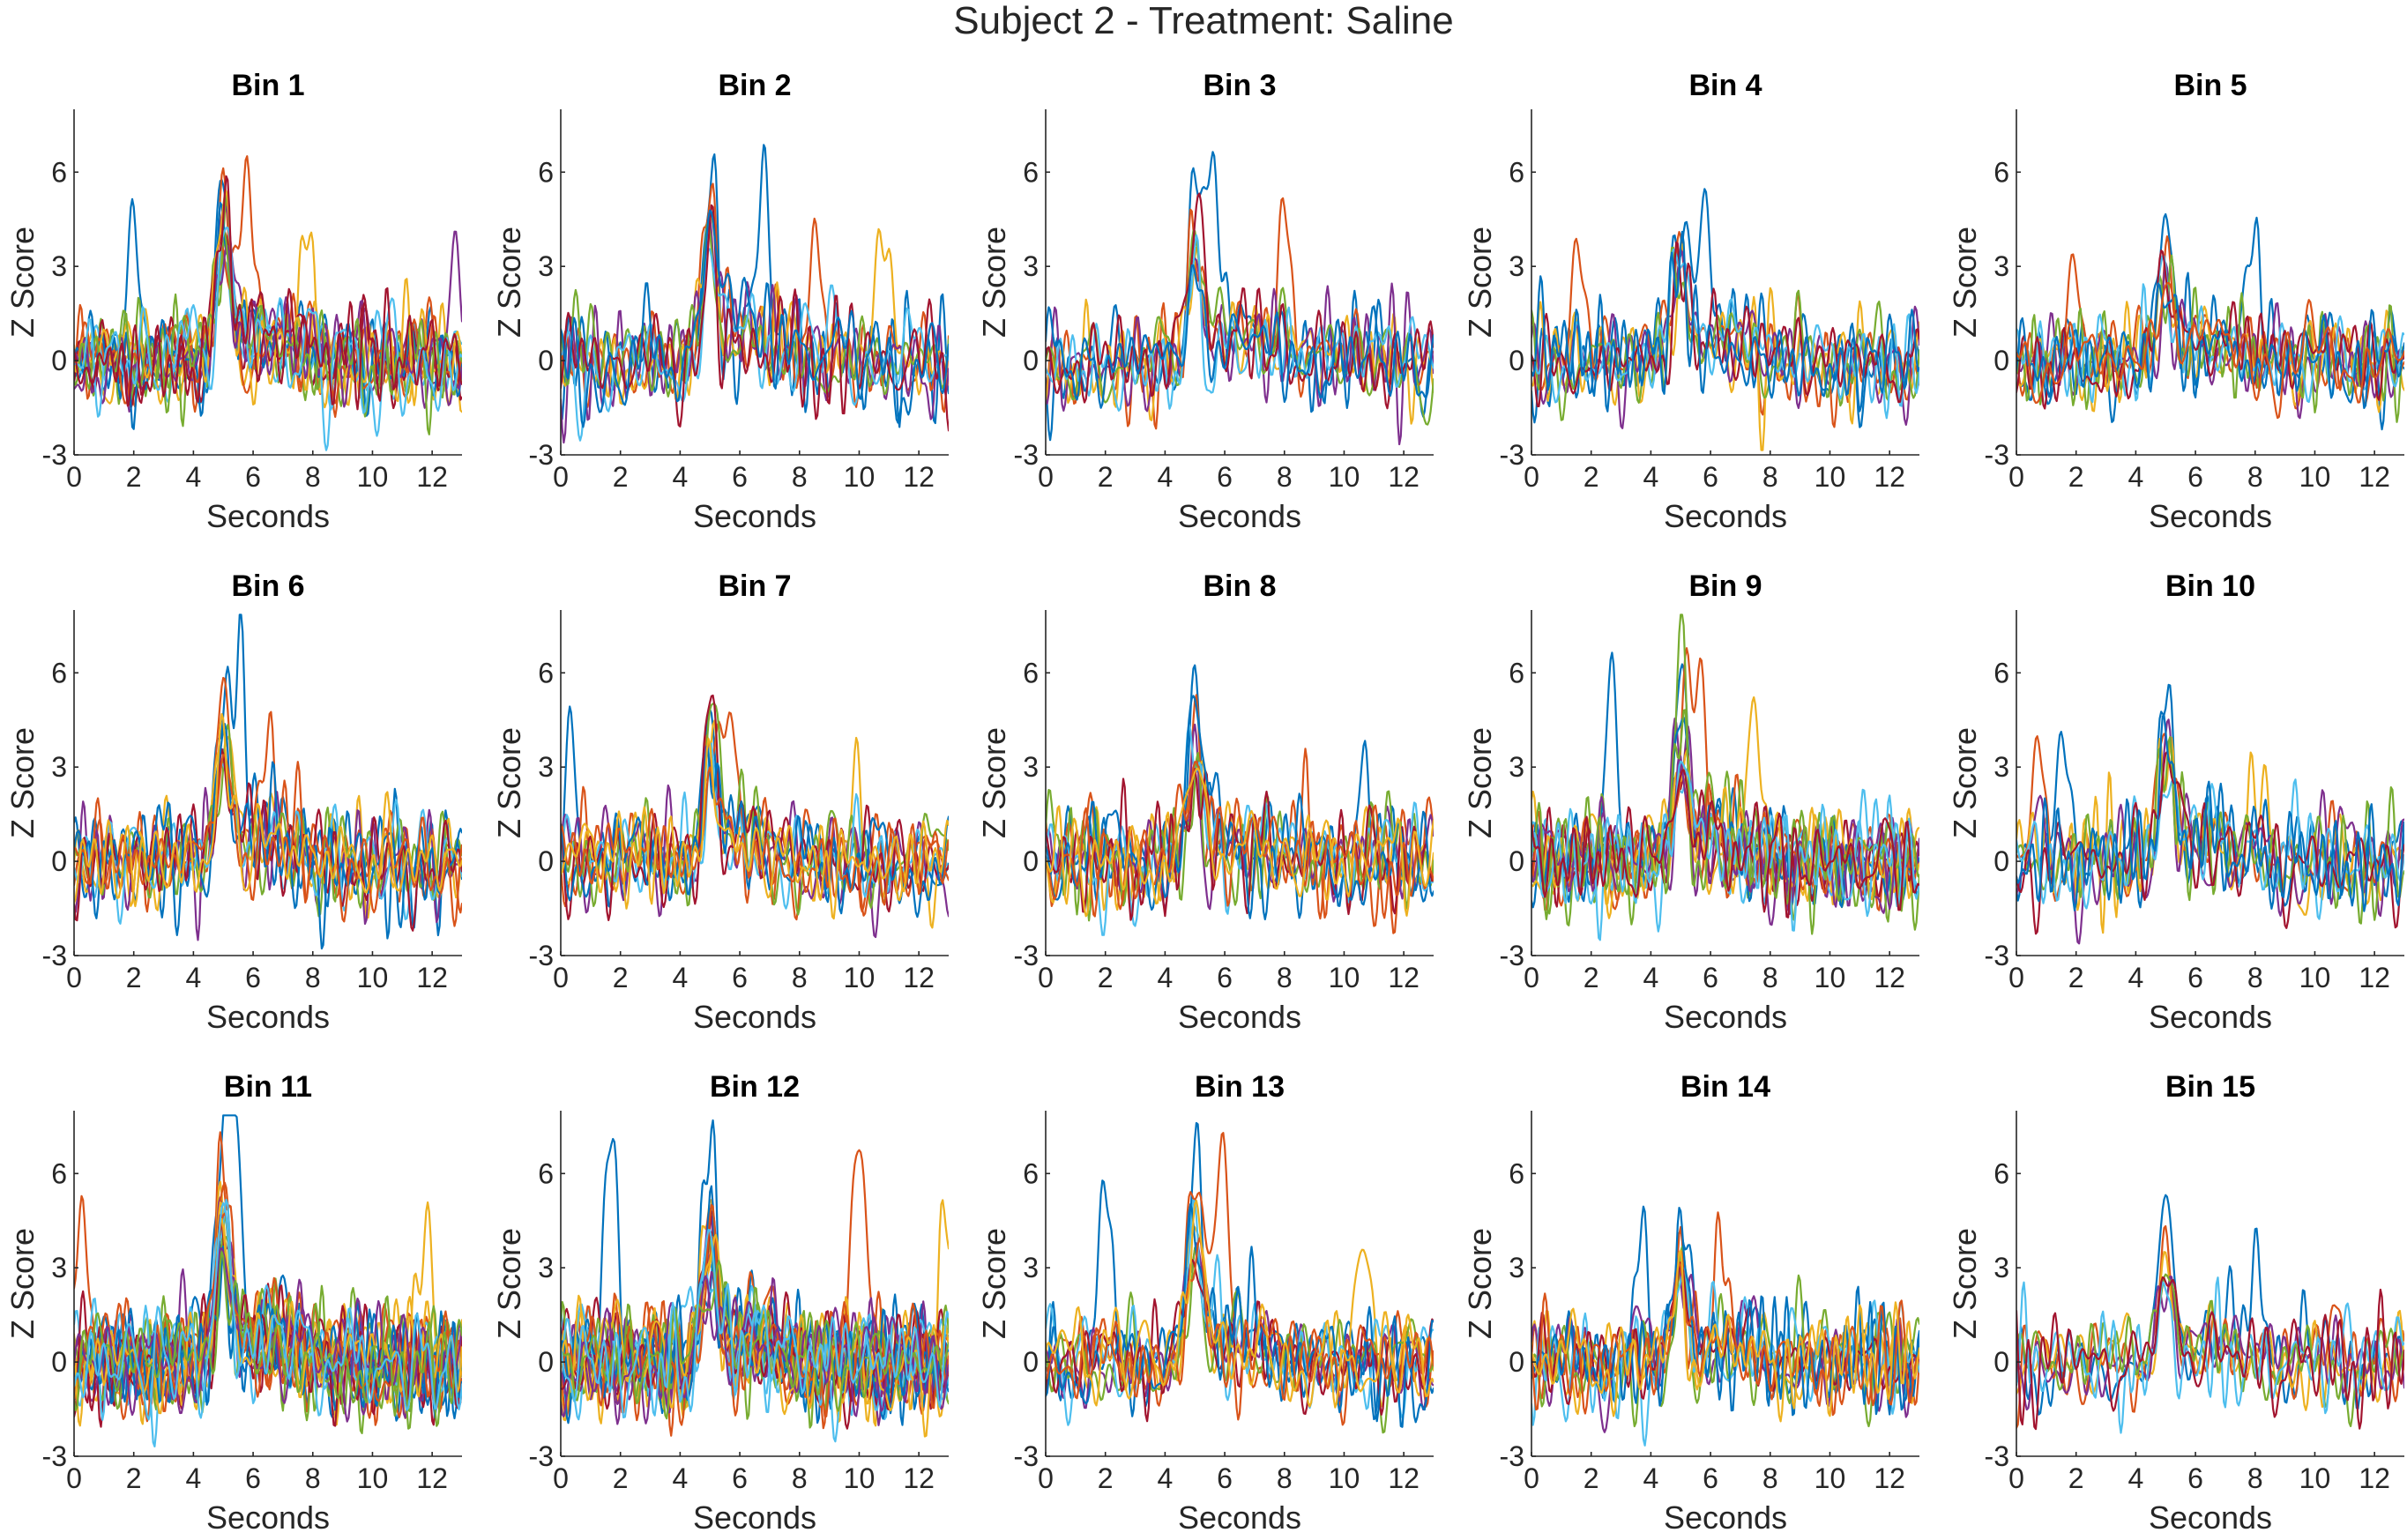 This screenshot has width=2407, height=1540. What do you see at coordinates (268, 1087) in the screenshot?
I see `panel-title: Bin 11` at bounding box center [268, 1087].